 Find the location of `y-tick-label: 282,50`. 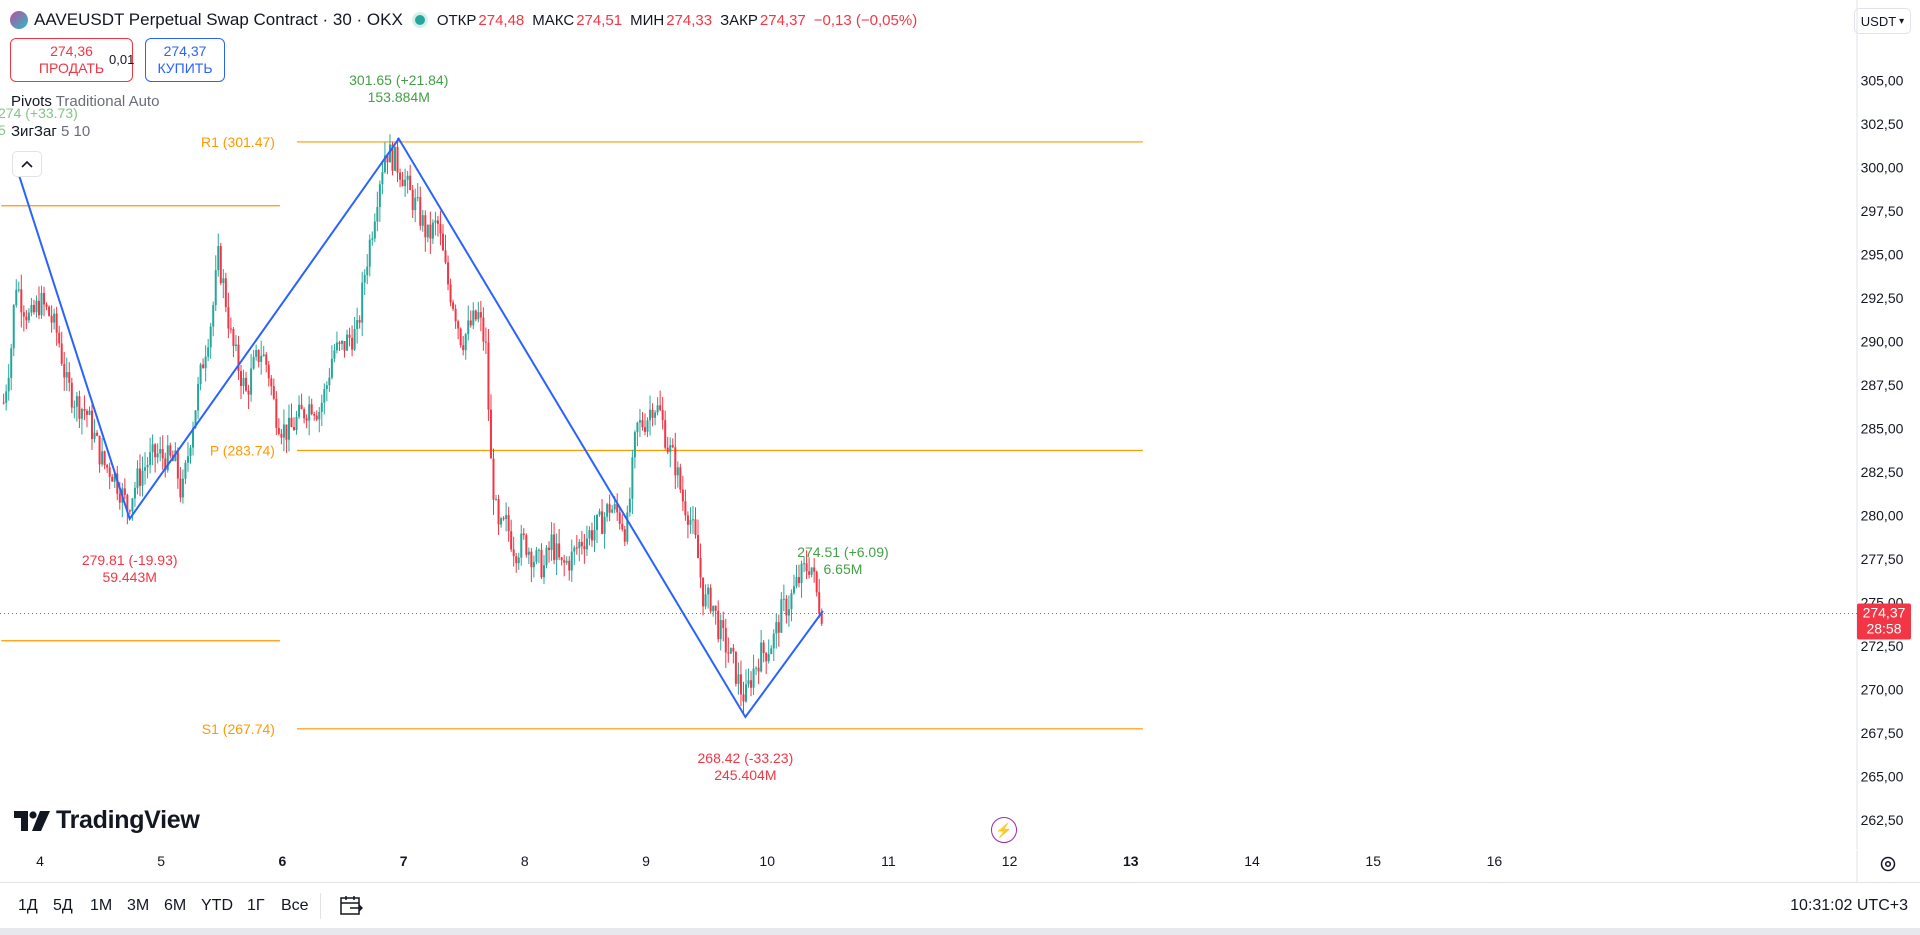

y-tick-label: 282,50 is located at coordinates (1882, 472).